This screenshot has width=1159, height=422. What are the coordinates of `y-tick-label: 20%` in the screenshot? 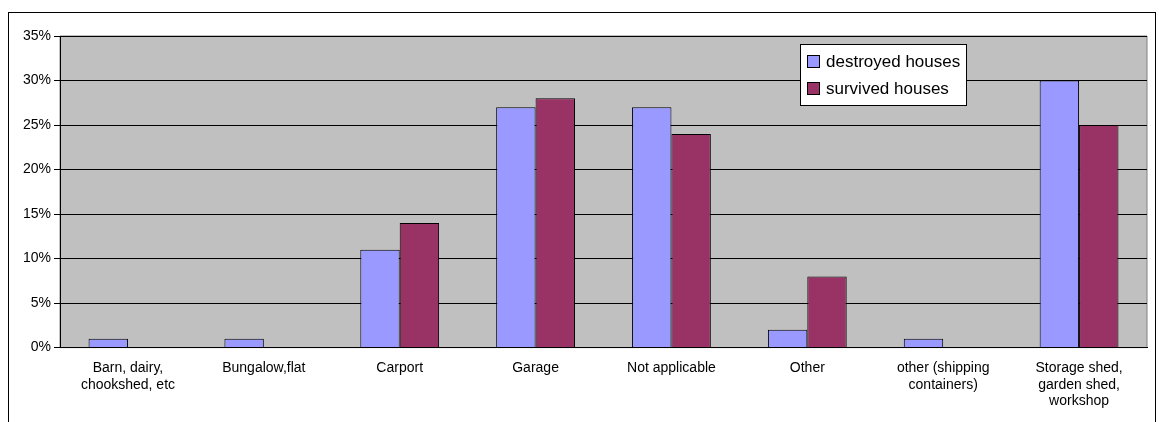 It's located at (37, 168).